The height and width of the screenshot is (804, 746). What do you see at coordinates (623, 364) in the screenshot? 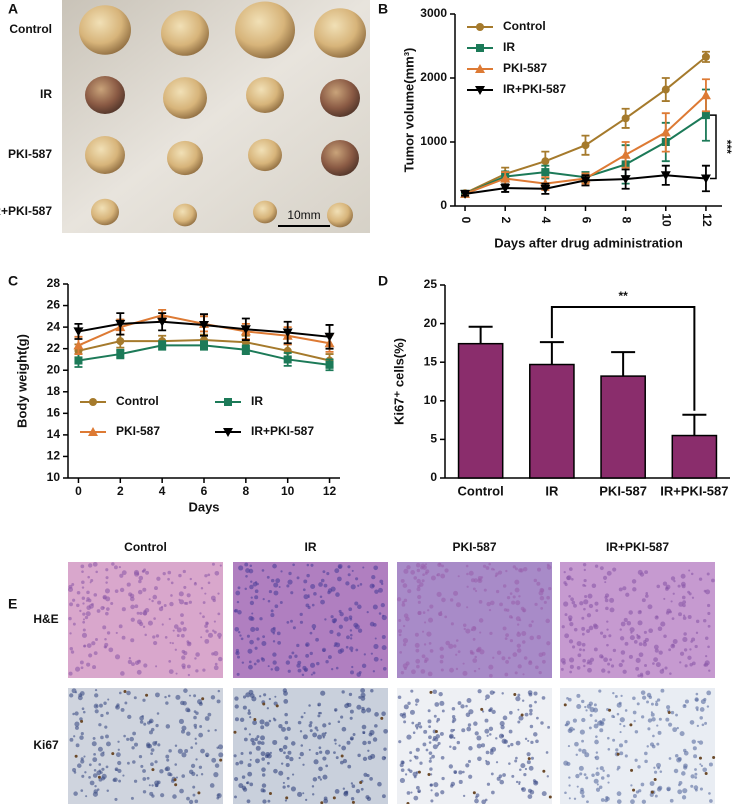
I see `error-bar` at bounding box center [623, 364].